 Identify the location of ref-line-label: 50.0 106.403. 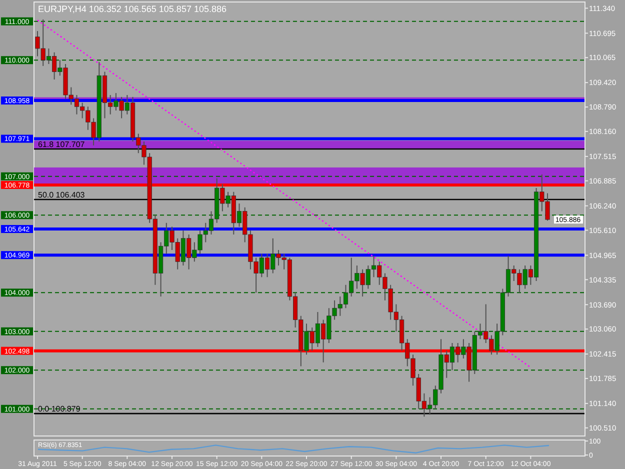
(62, 195).